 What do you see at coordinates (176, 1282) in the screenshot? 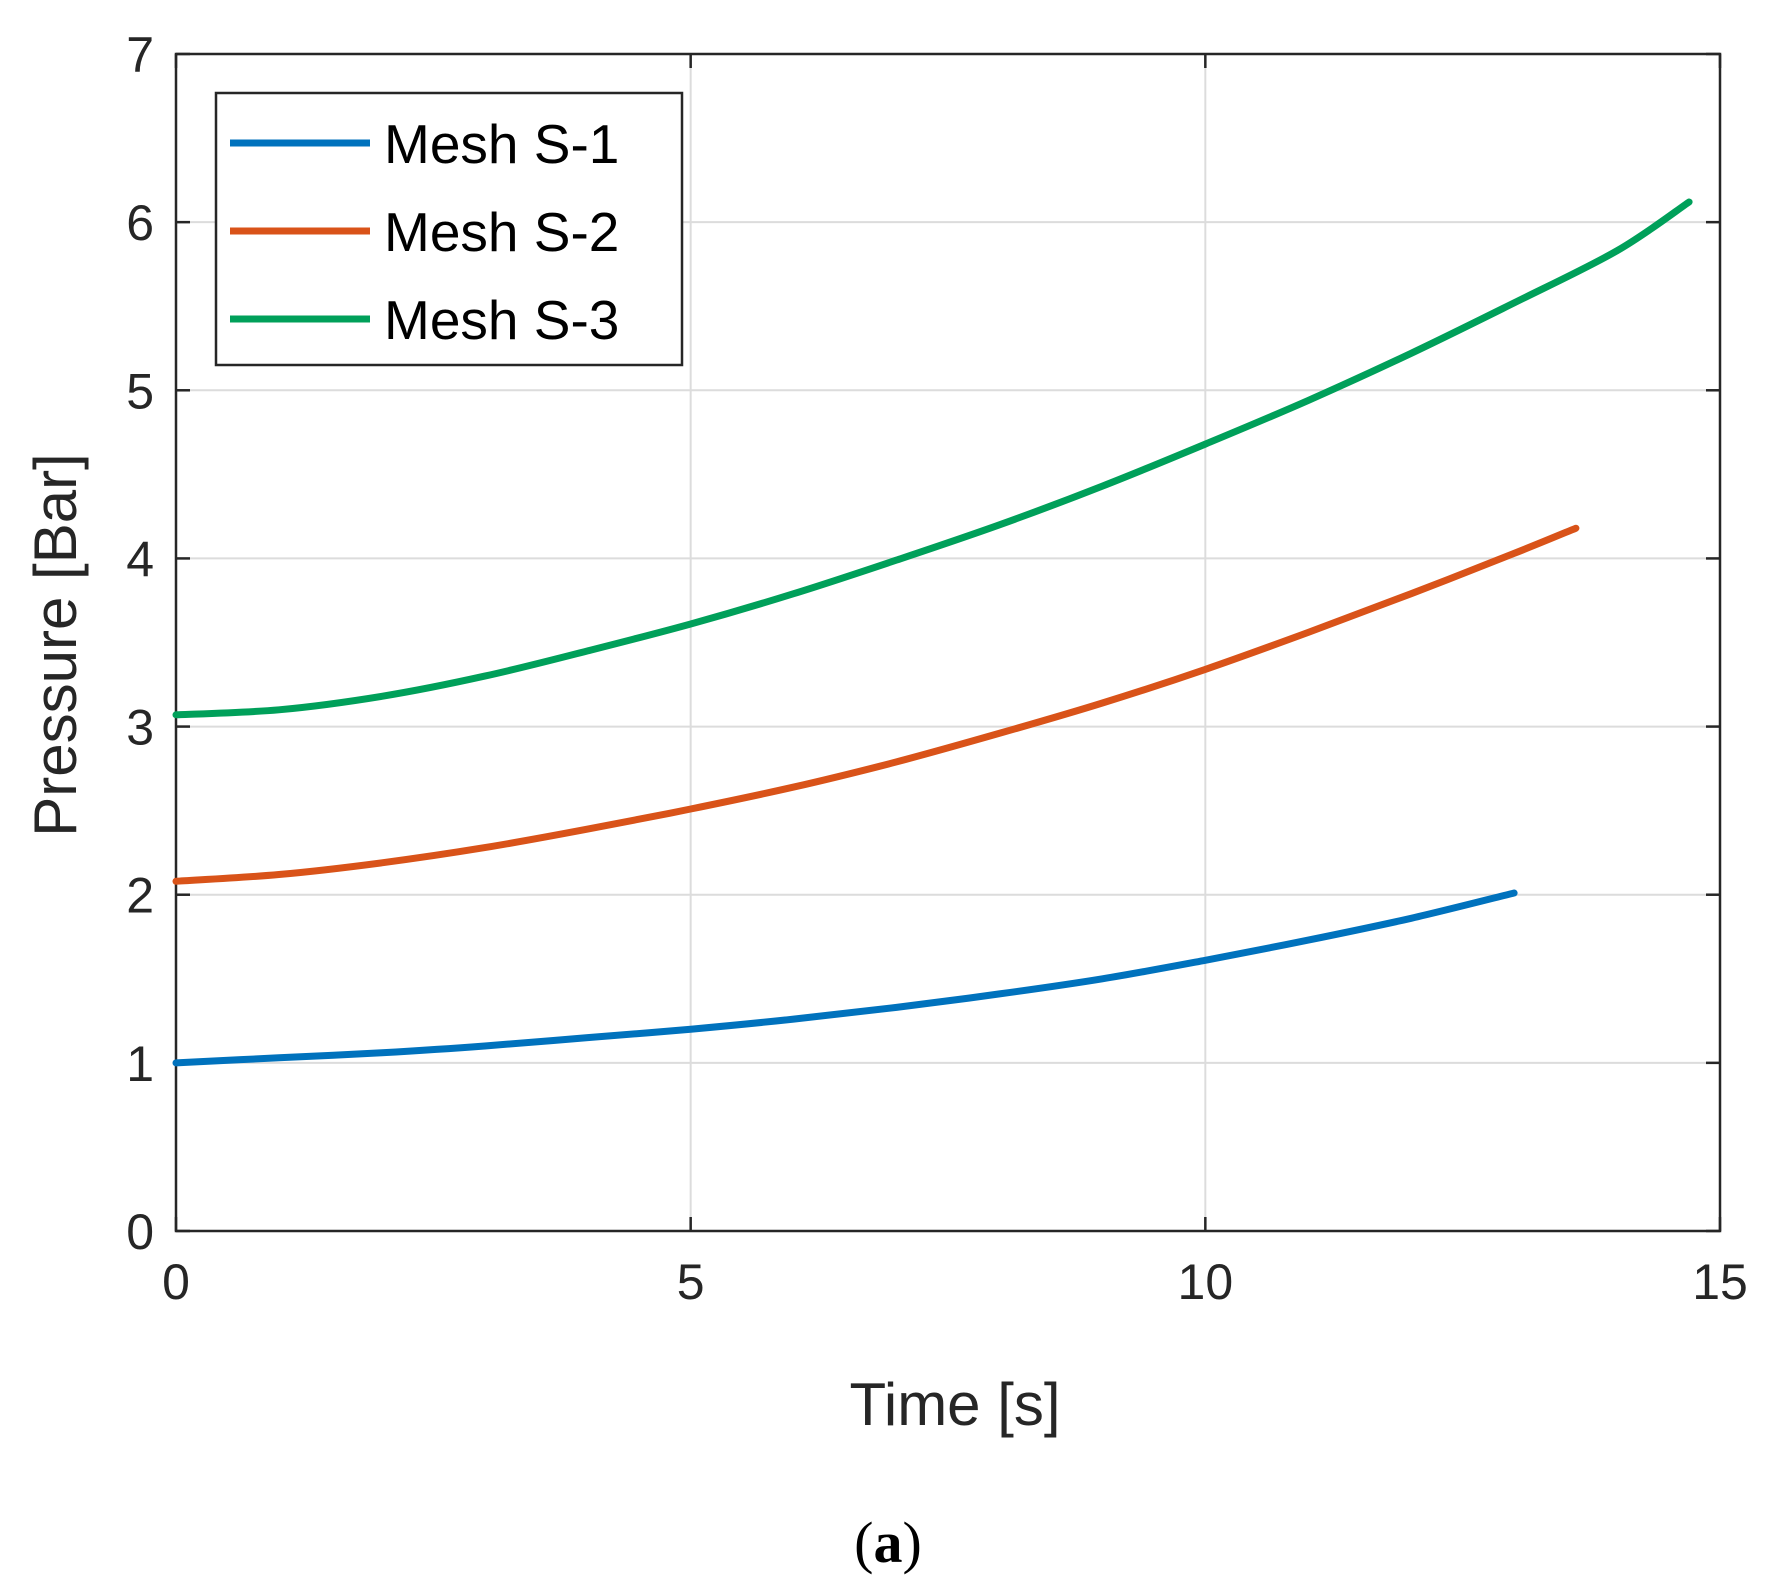
I see `x-tick-label: 0` at bounding box center [176, 1282].